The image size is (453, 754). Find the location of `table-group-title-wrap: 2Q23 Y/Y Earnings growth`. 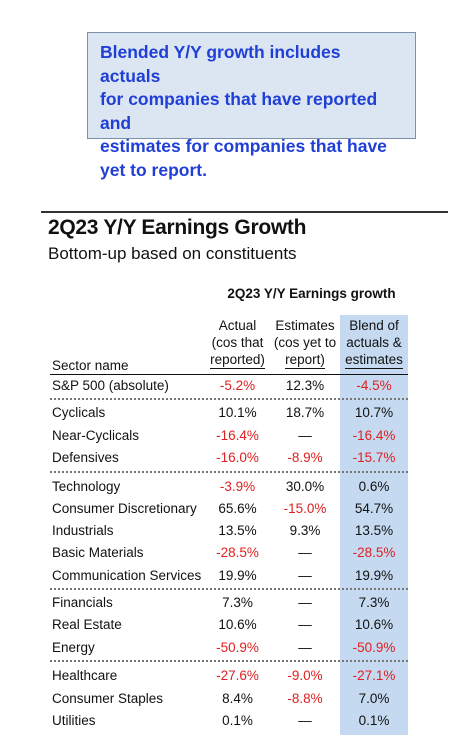

table-group-title-wrap: 2Q23 Y/Y Earnings growth is located at coordinates (206, 293).